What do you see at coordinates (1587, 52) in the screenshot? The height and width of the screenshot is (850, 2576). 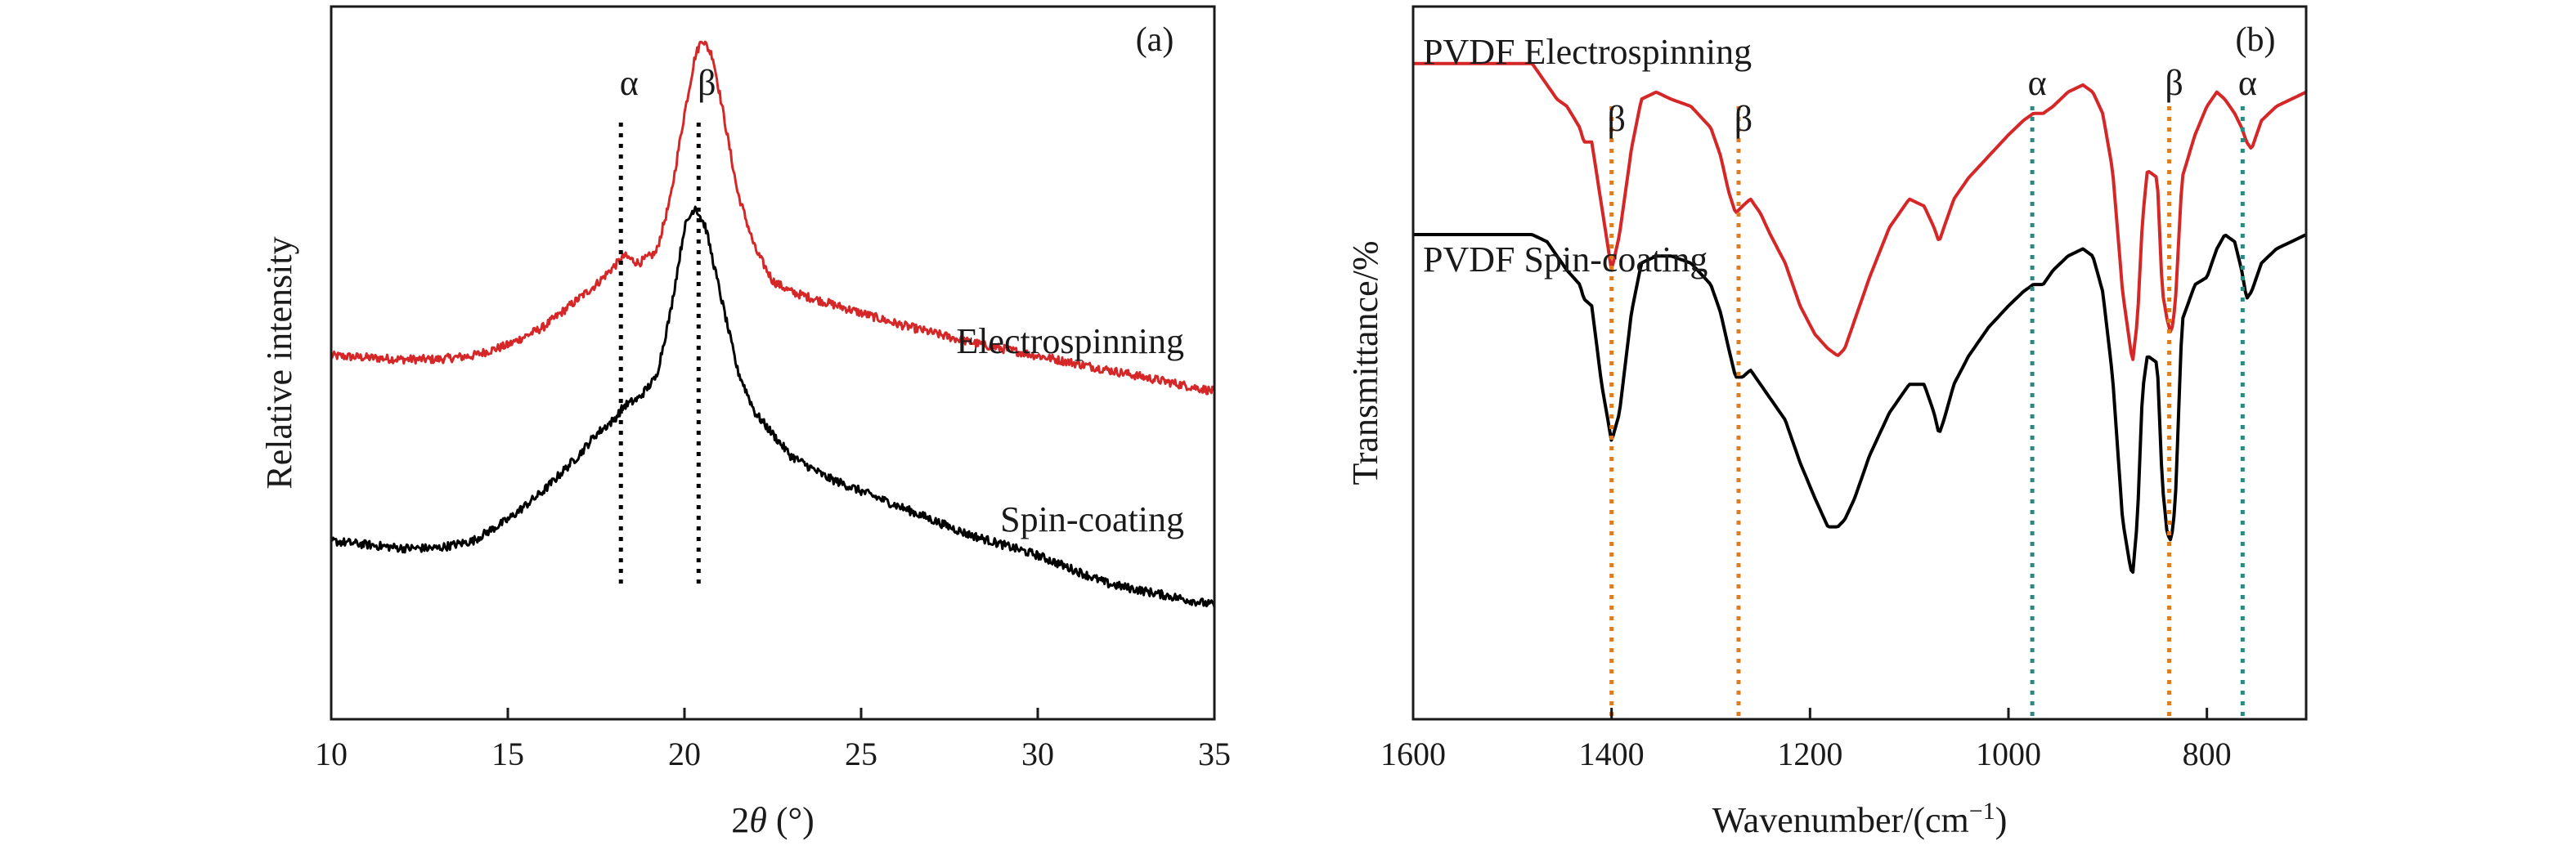 I see `panel-b-legend-electrospinning: PVDF Electrospinning` at bounding box center [1587, 52].